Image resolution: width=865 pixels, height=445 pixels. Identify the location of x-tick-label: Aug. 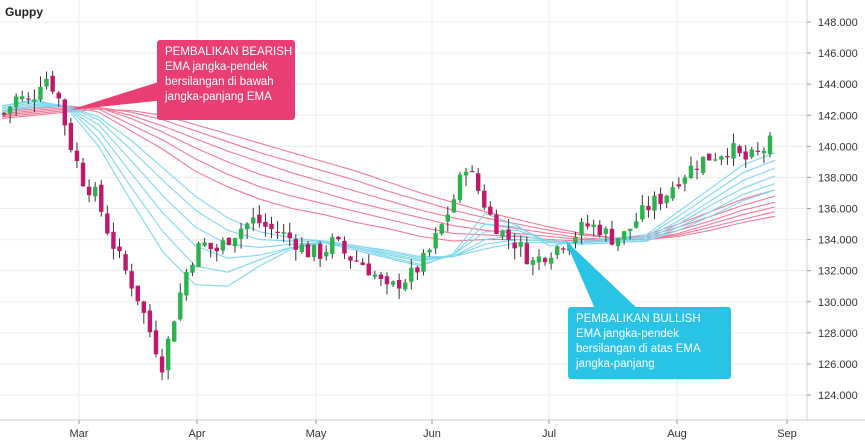
(677, 434).